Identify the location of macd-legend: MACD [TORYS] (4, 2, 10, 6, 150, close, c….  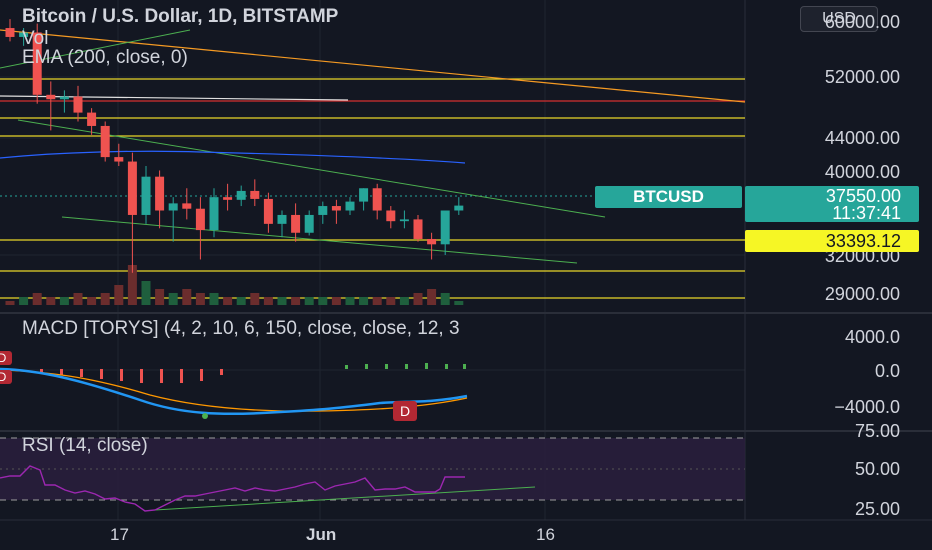
(241, 328).